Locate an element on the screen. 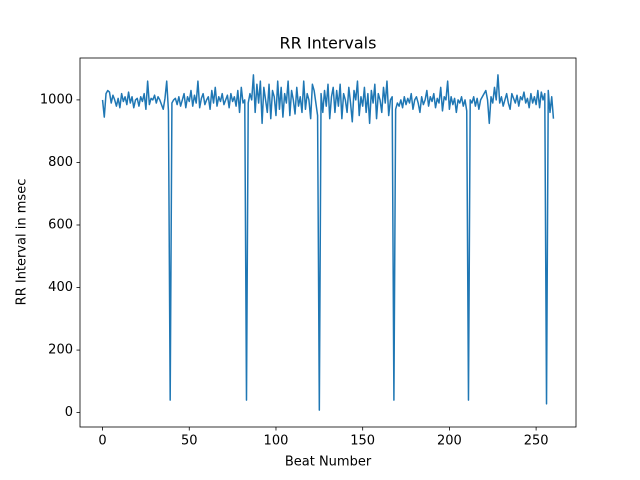  x-tick-label: 100 is located at coordinates (276, 441).